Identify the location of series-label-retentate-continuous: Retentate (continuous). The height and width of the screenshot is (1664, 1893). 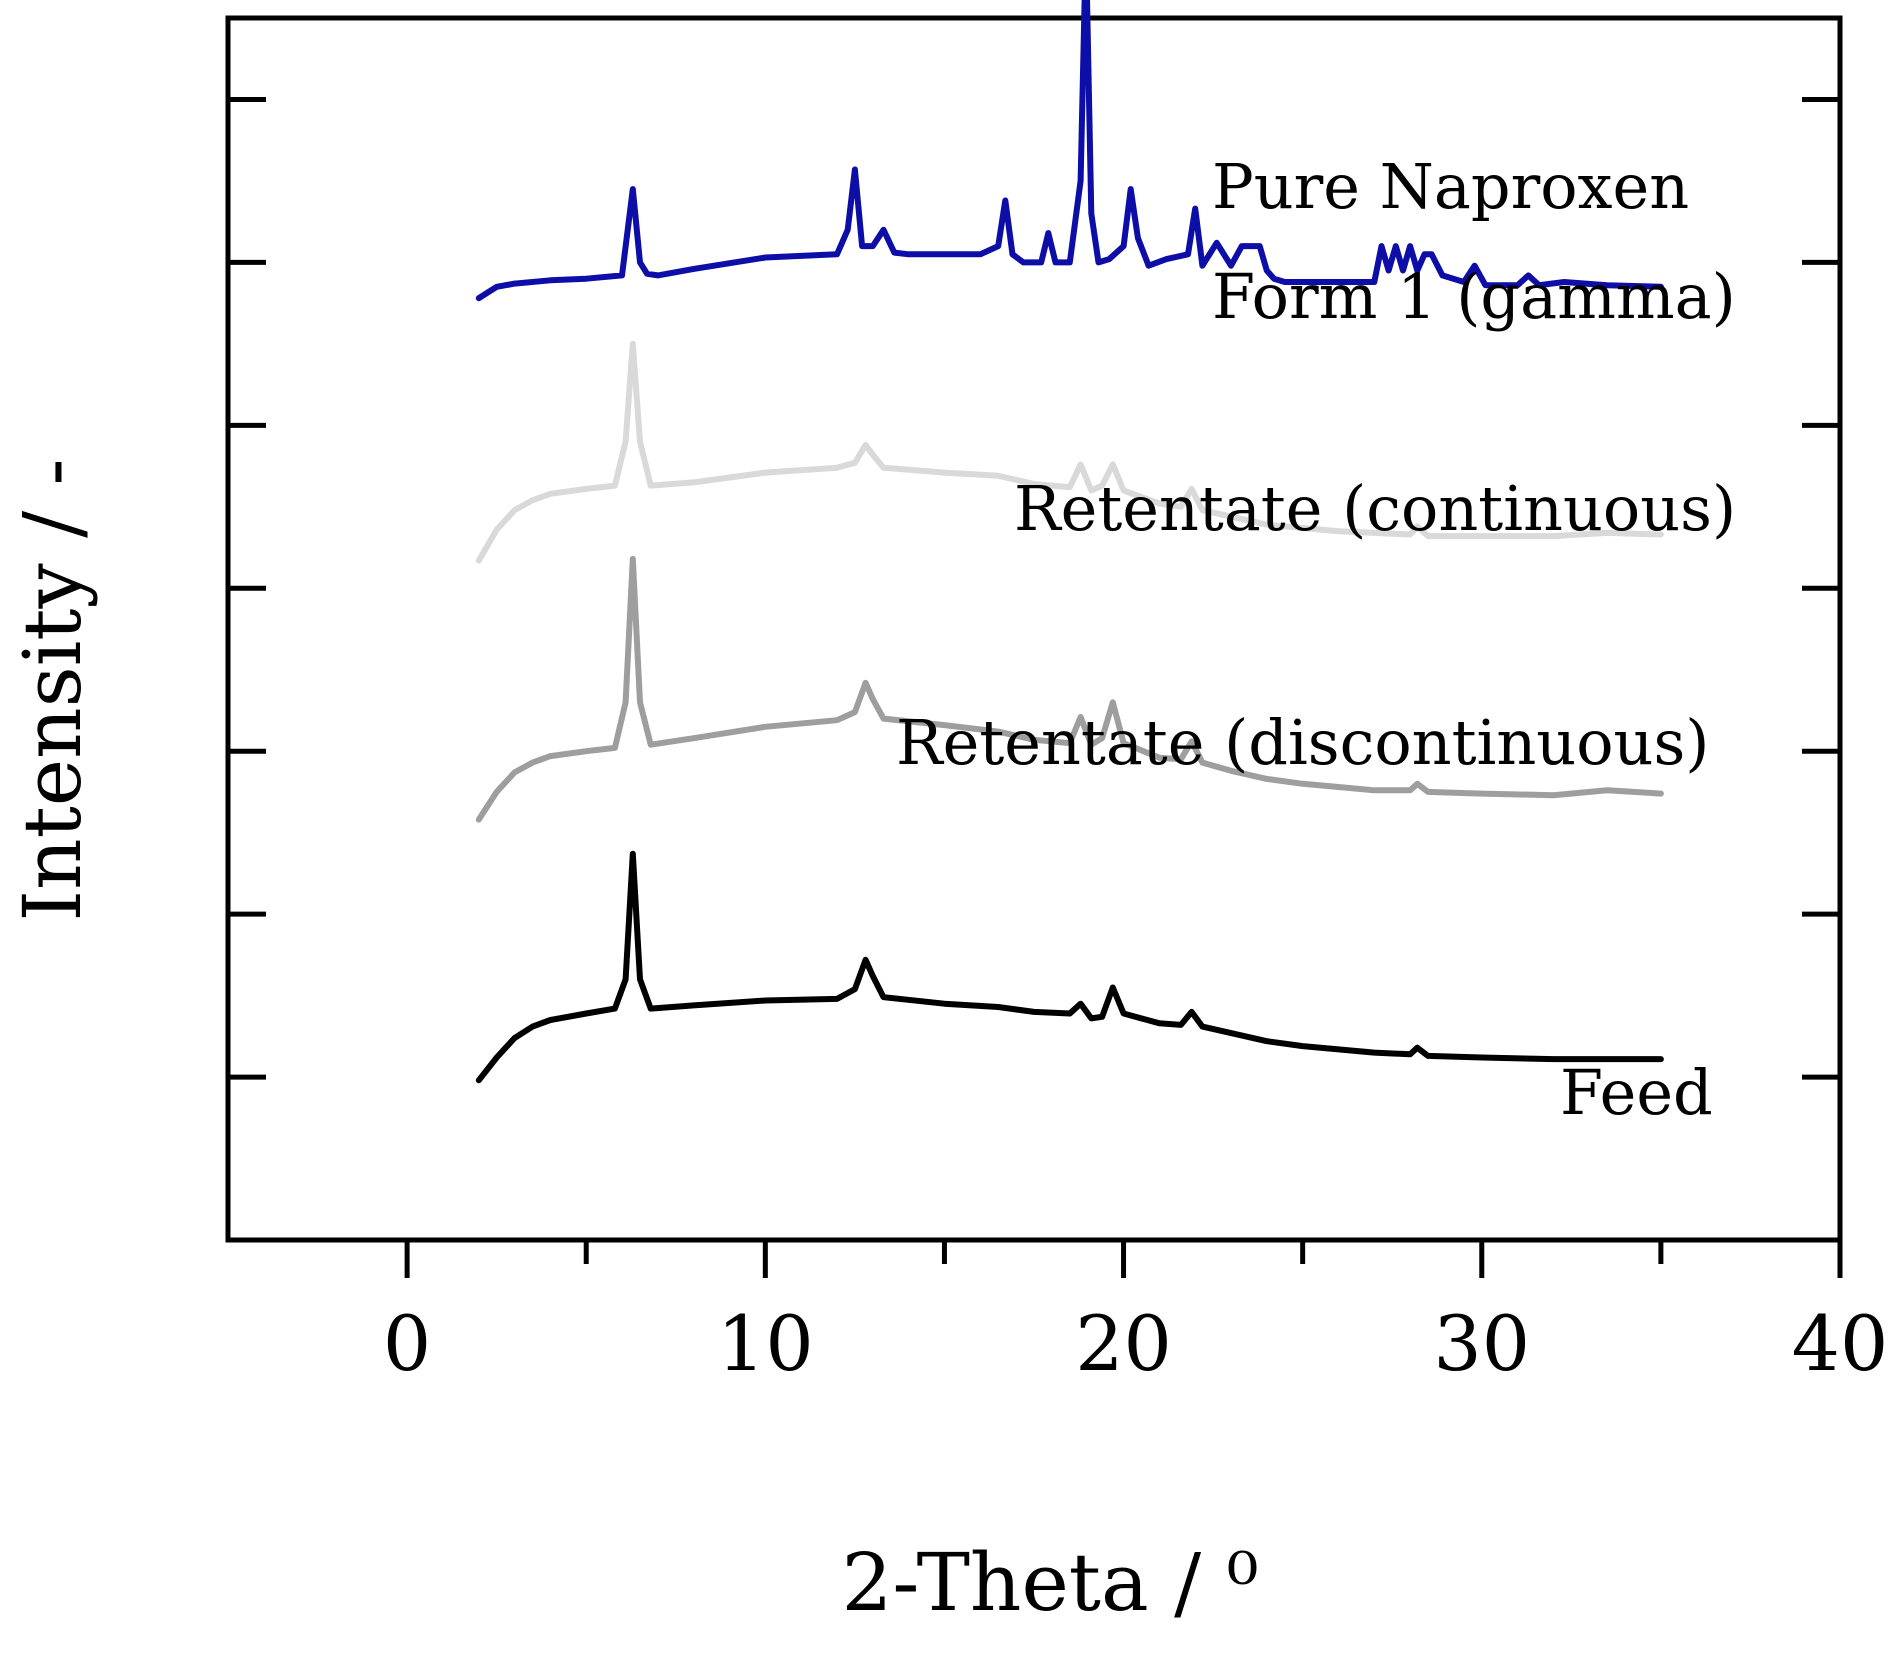
(1375, 508).